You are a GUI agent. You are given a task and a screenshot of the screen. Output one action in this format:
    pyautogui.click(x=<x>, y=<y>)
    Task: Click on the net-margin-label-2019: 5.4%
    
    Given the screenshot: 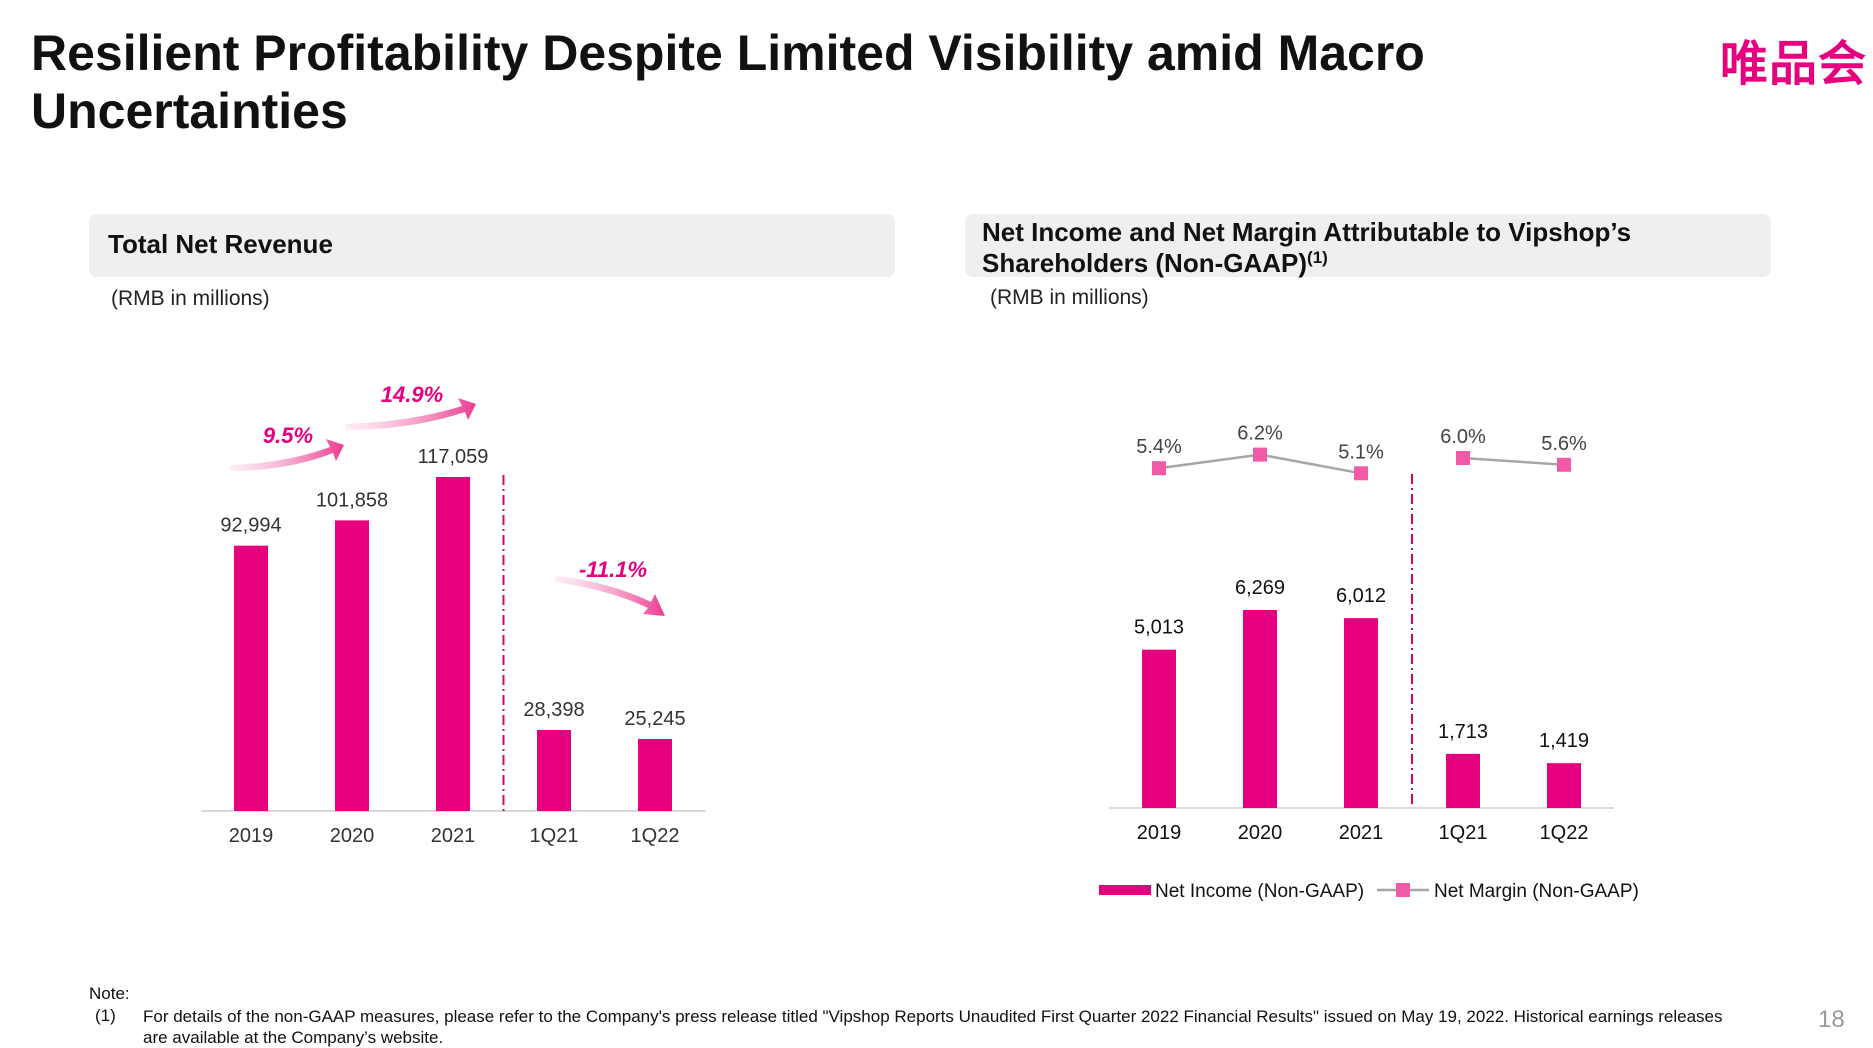 What is the action you would take?
    pyautogui.click(x=1159, y=447)
    